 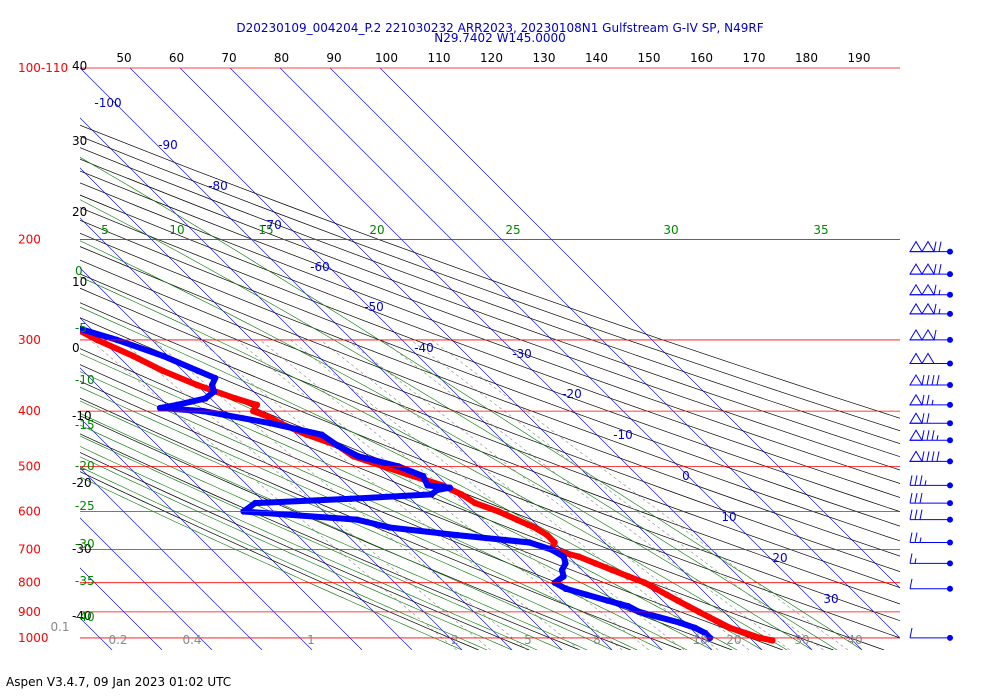 What do you see at coordinates (281, 58) in the screenshot?
I see `top-temperature-tick: 80` at bounding box center [281, 58].